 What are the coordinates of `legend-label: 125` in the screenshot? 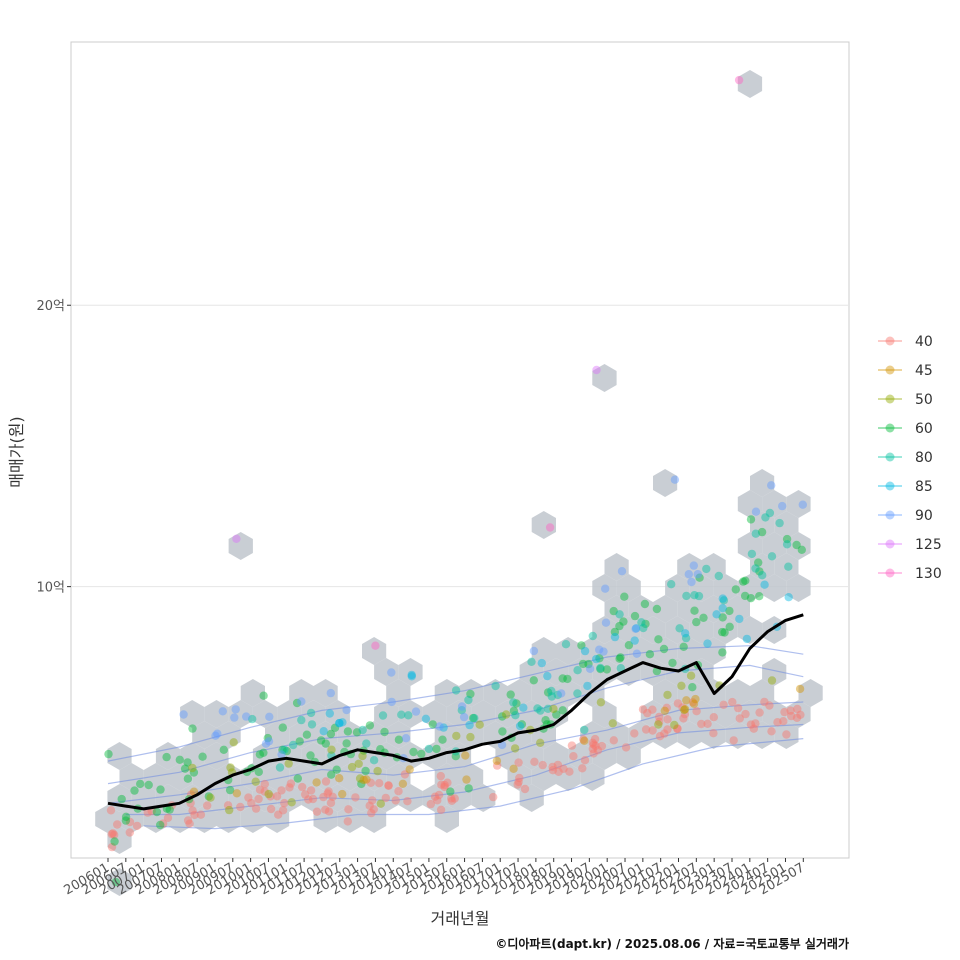 It's located at (928, 545).